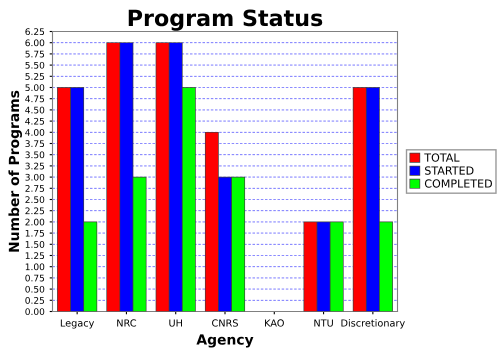 The height and width of the screenshot is (350, 500). I want to click on x-axis-title: Agency, so click(225, 341).